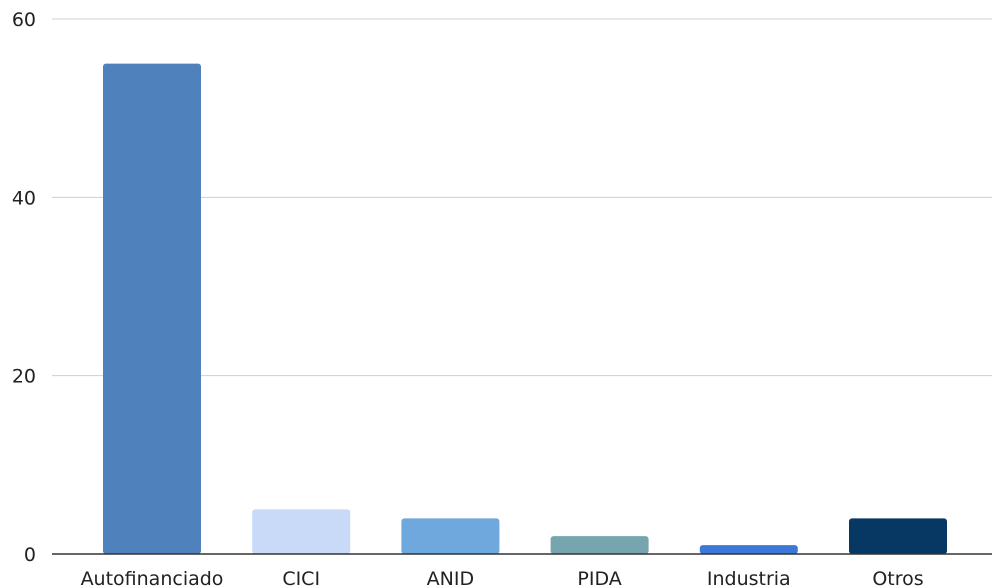  I want to click on x-category-label: Autofinanciado, so click(152, 578).